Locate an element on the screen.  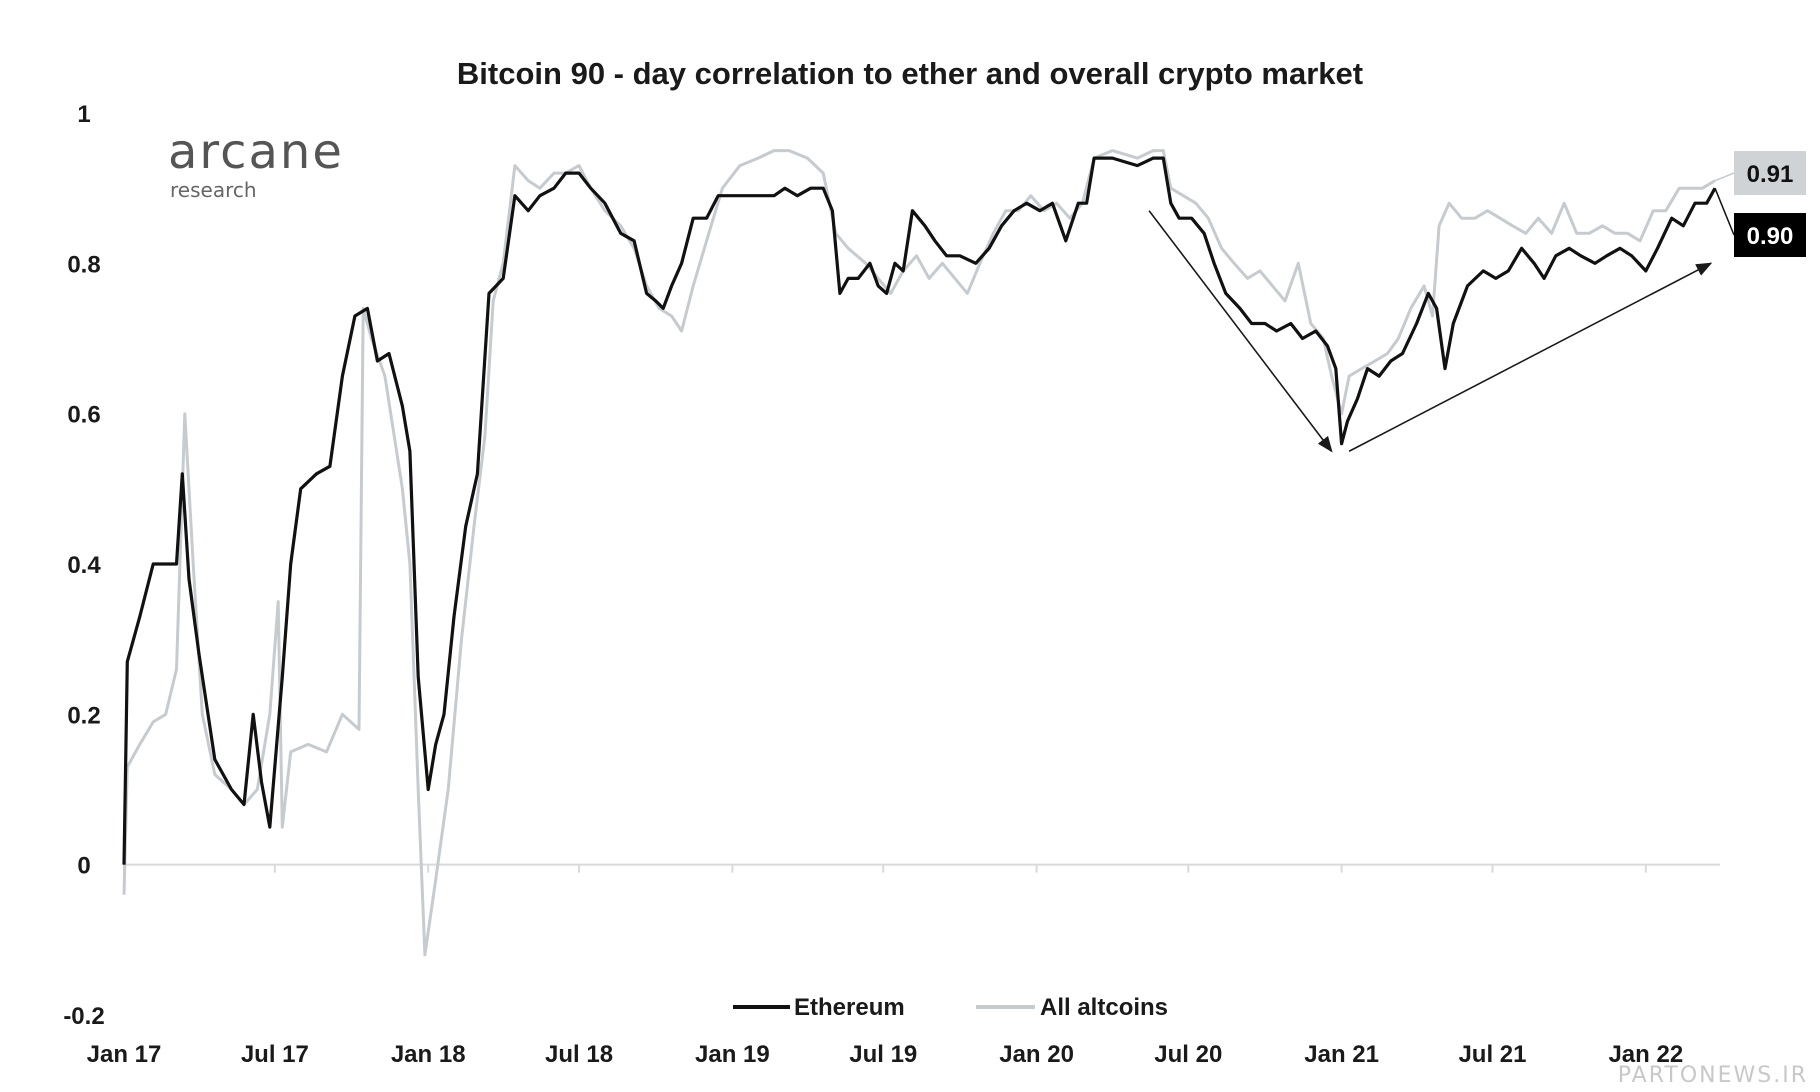
y-tick-label: 0.6 is located at coordinates (83, 415).